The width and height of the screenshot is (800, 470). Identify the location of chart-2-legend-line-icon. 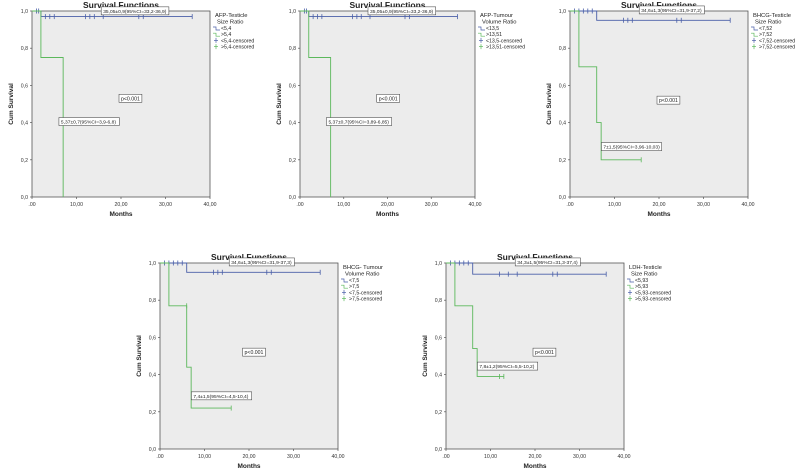
(481, 28).